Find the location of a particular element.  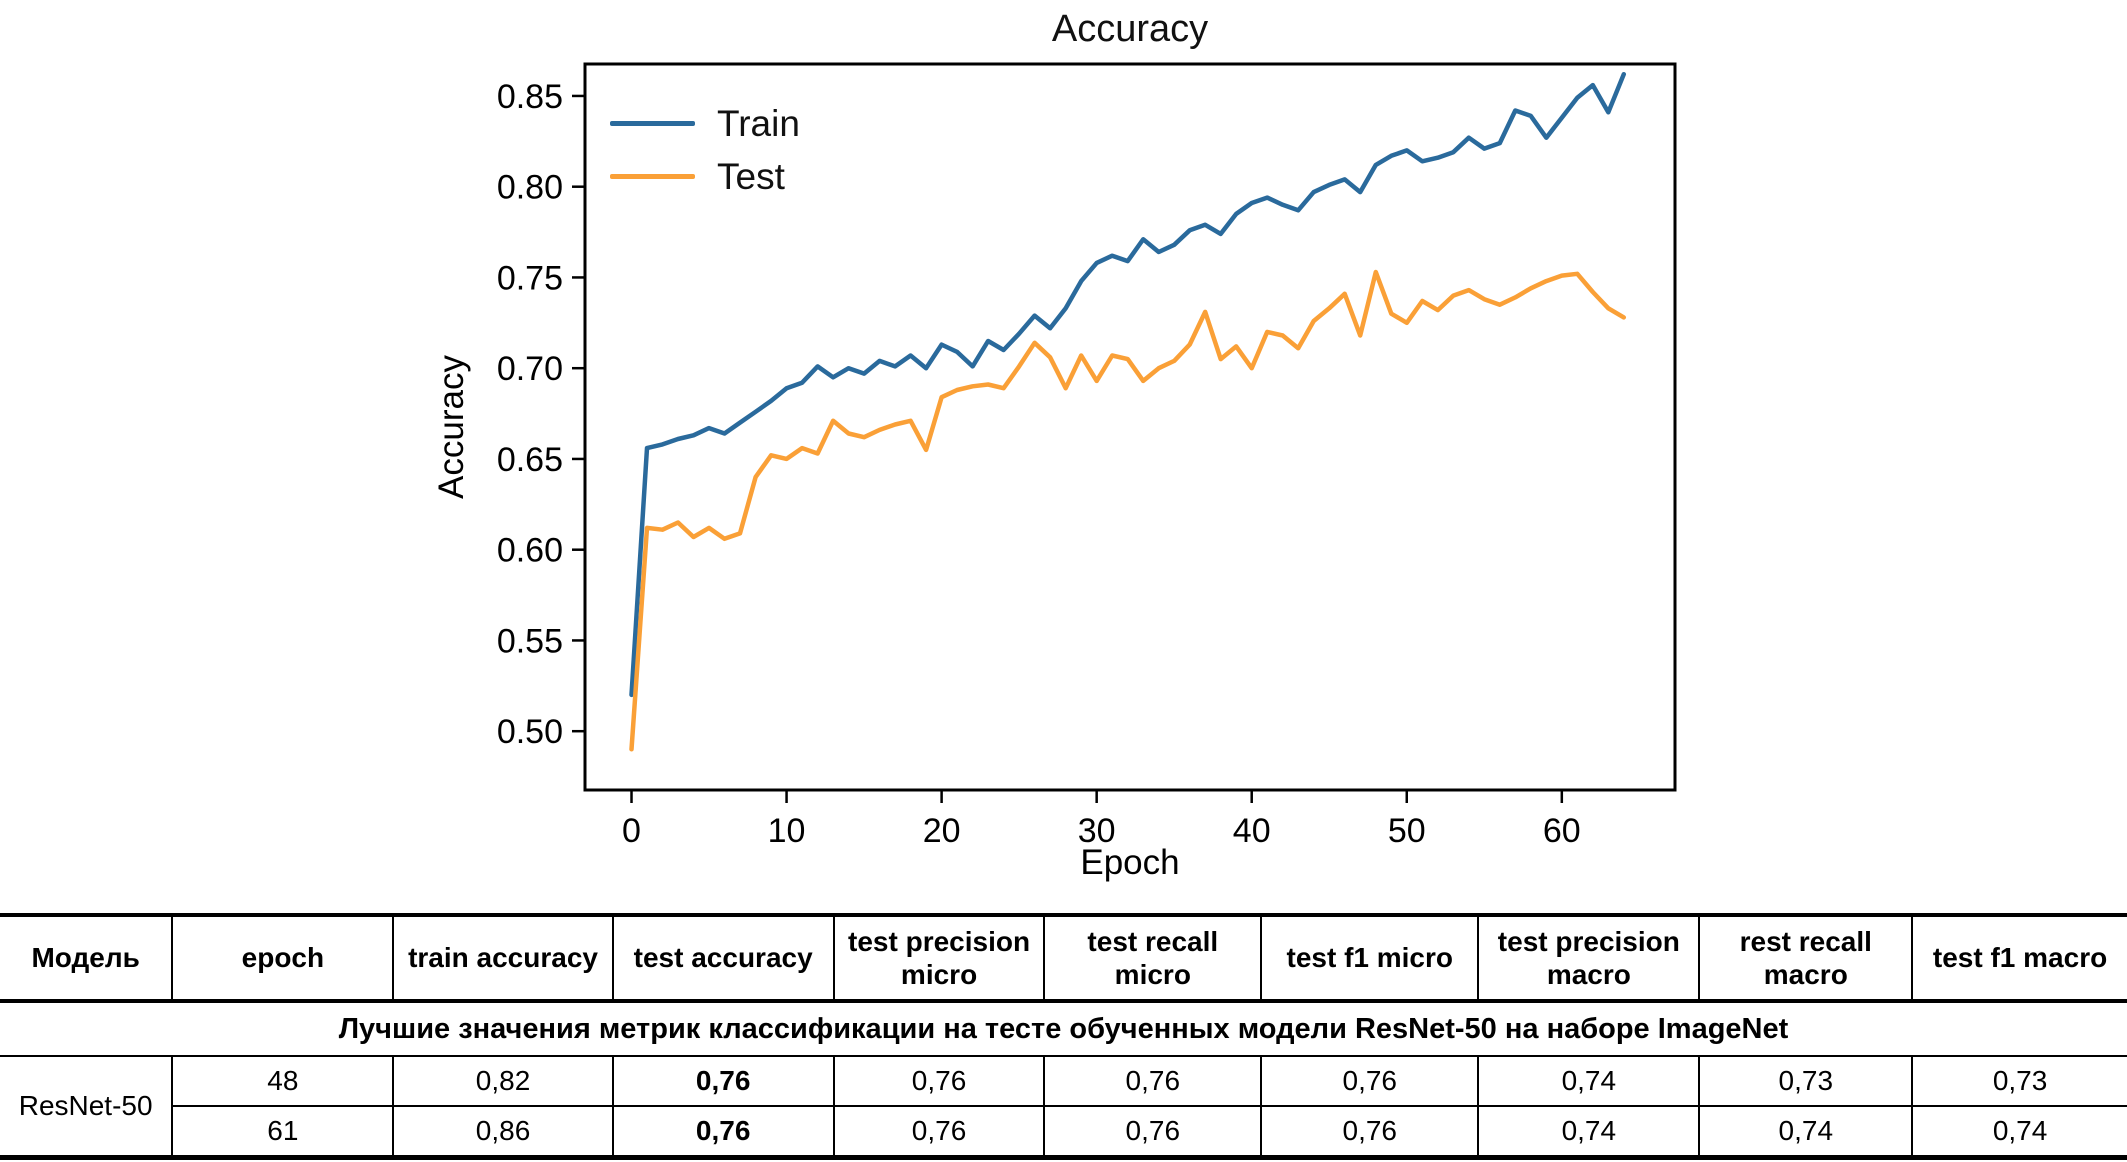

col-header-epoch: epoch is located at coordinates (283, 959).